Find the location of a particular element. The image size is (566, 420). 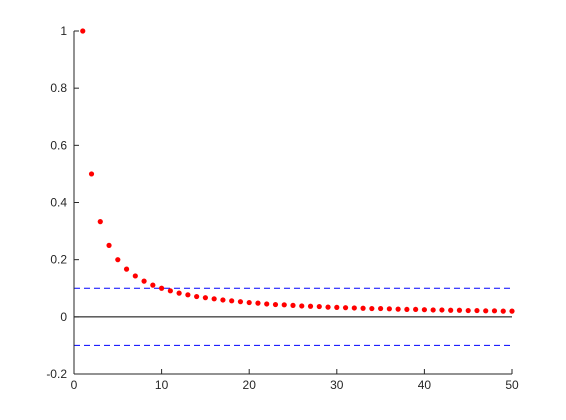

y-tick-label: 0 is located at coordinates (63, 317).